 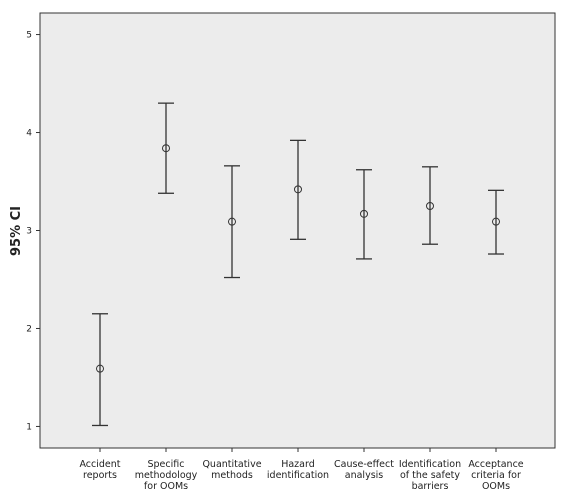 I want to click on x-tick-label: Specific methodology for OOMs, so click(x=166, y=475).